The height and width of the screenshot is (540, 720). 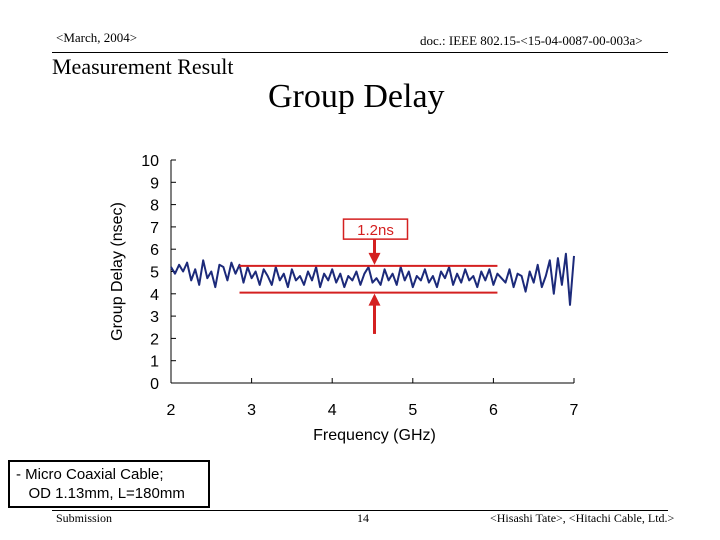 I want to click on annotation-label: 1.2ns, so click(x=375, y=230).